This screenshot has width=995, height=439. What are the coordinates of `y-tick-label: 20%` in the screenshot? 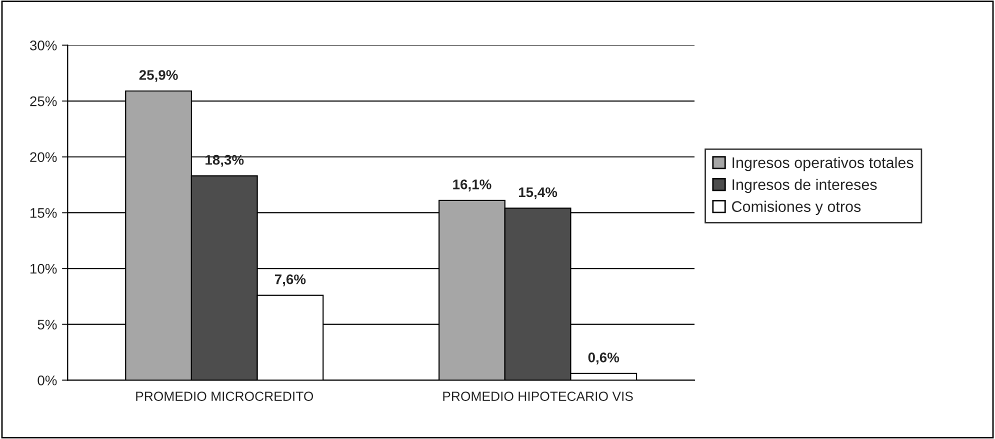 It's located at (43, 157).